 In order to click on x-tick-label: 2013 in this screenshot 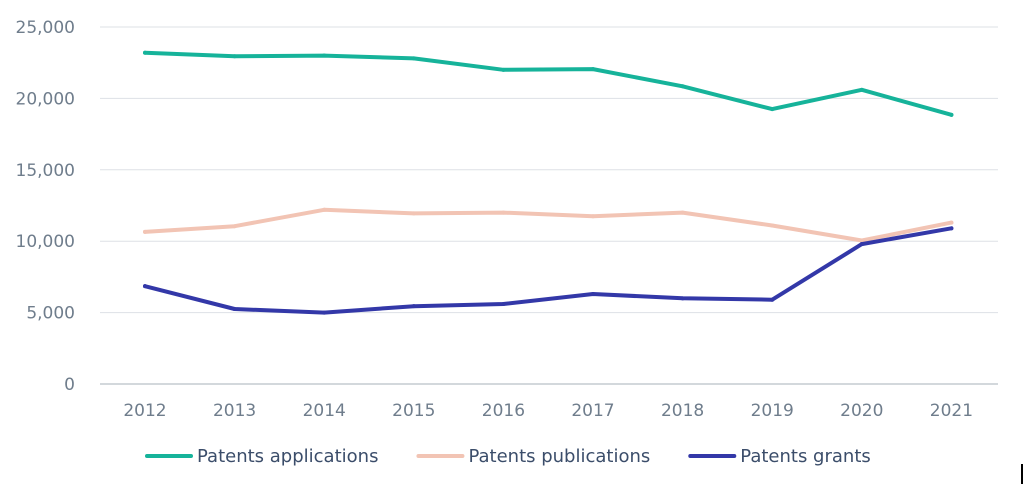, I will do `click(234, 411)`.